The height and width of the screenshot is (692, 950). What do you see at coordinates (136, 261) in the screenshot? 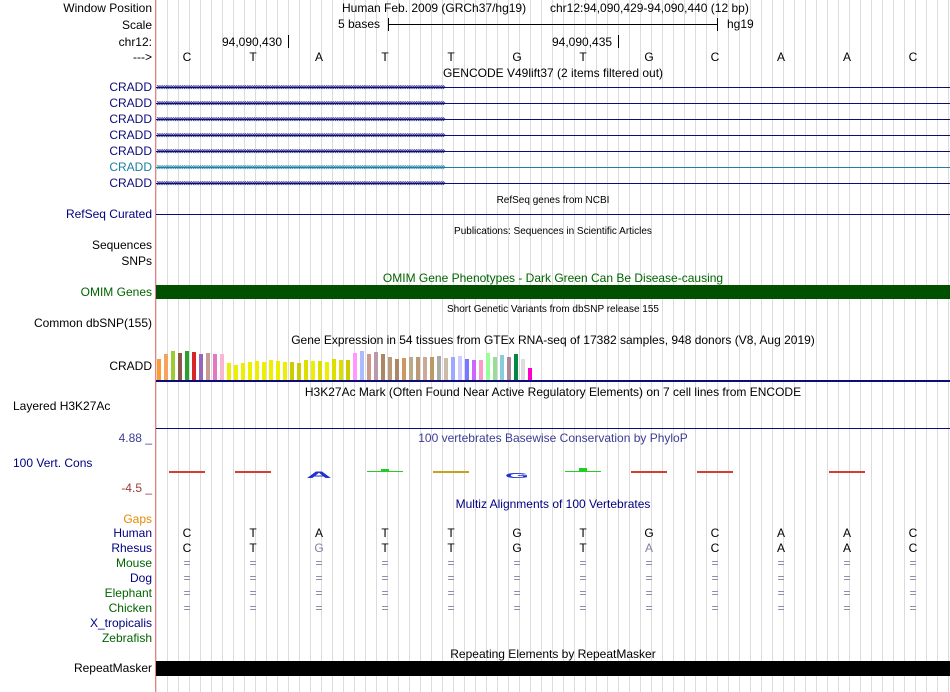
I see `snps-track-label: SNPs` at bounding box center [136, 261].